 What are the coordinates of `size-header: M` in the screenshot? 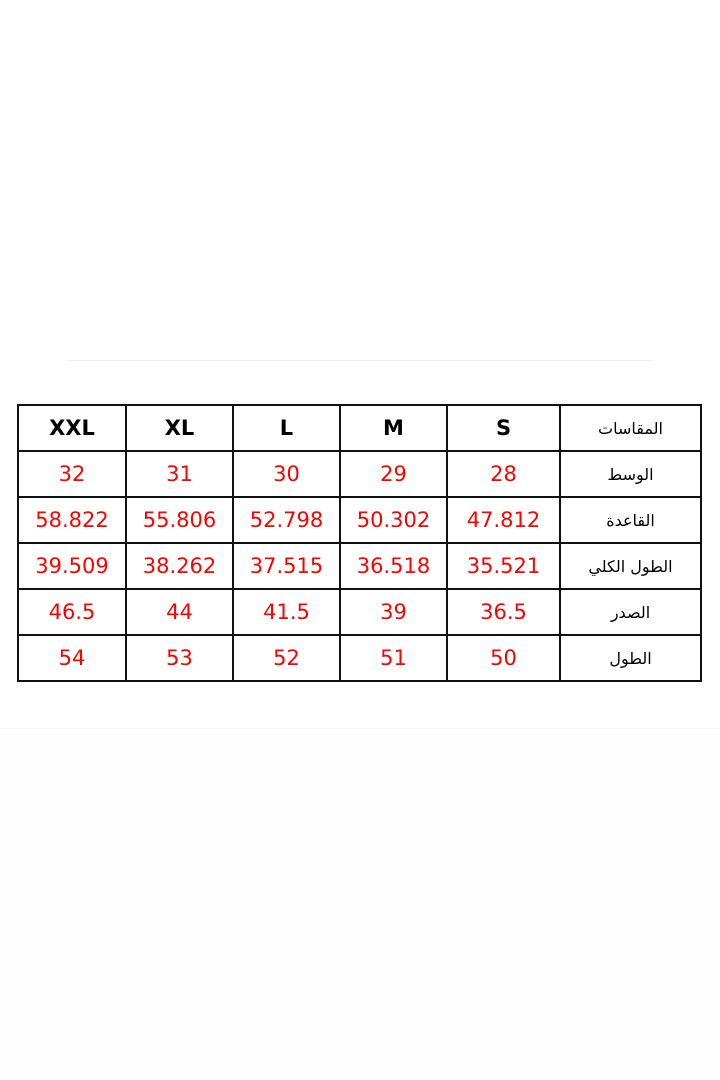 It's located at (393, 428).